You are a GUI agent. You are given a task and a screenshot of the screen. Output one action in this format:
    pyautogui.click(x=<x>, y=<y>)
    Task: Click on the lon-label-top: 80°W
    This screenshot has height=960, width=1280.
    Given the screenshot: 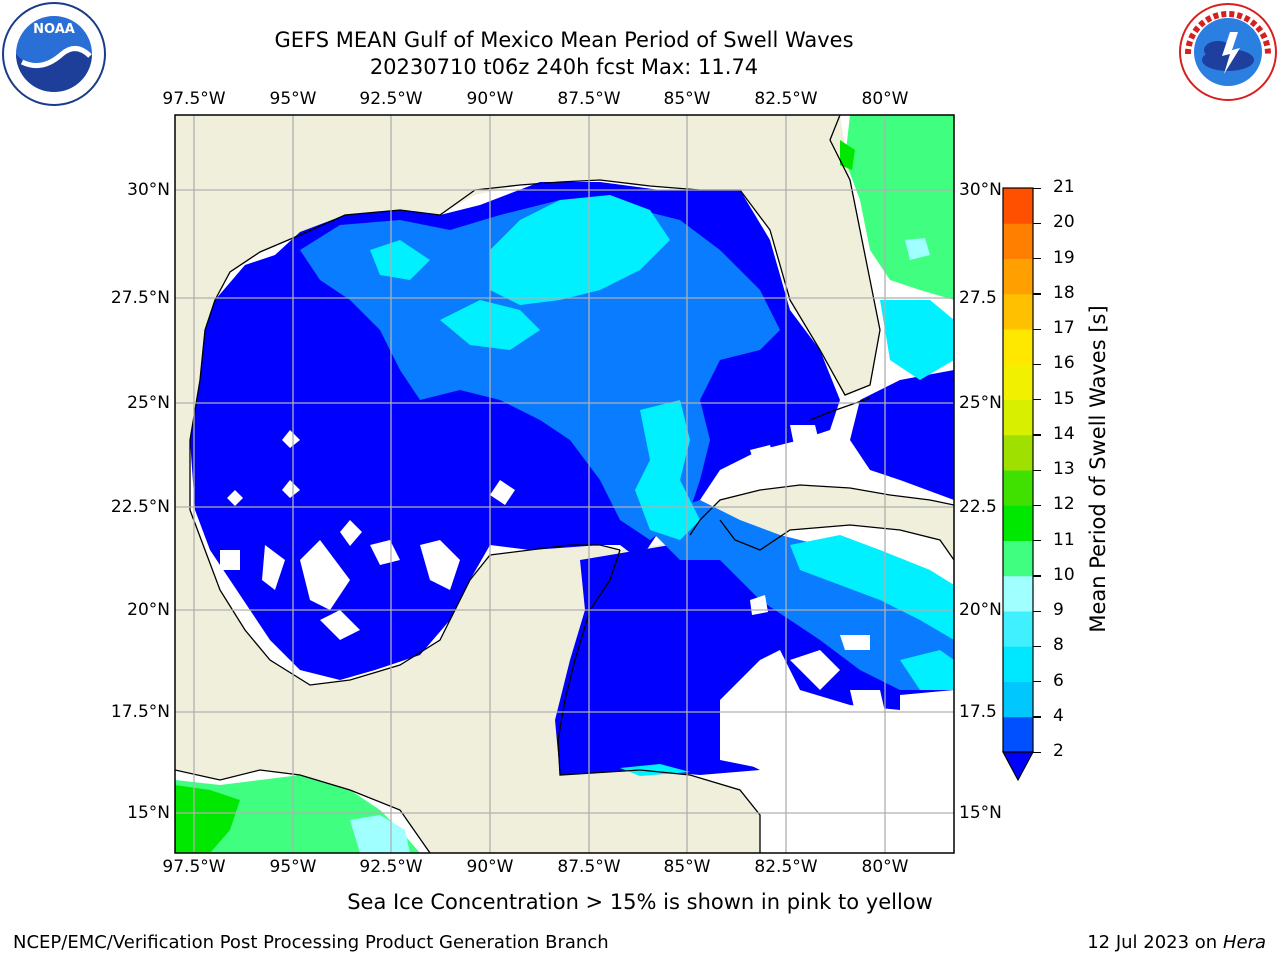 What is the action you would take?
    pyautogui.click(x=885, y=99)
    